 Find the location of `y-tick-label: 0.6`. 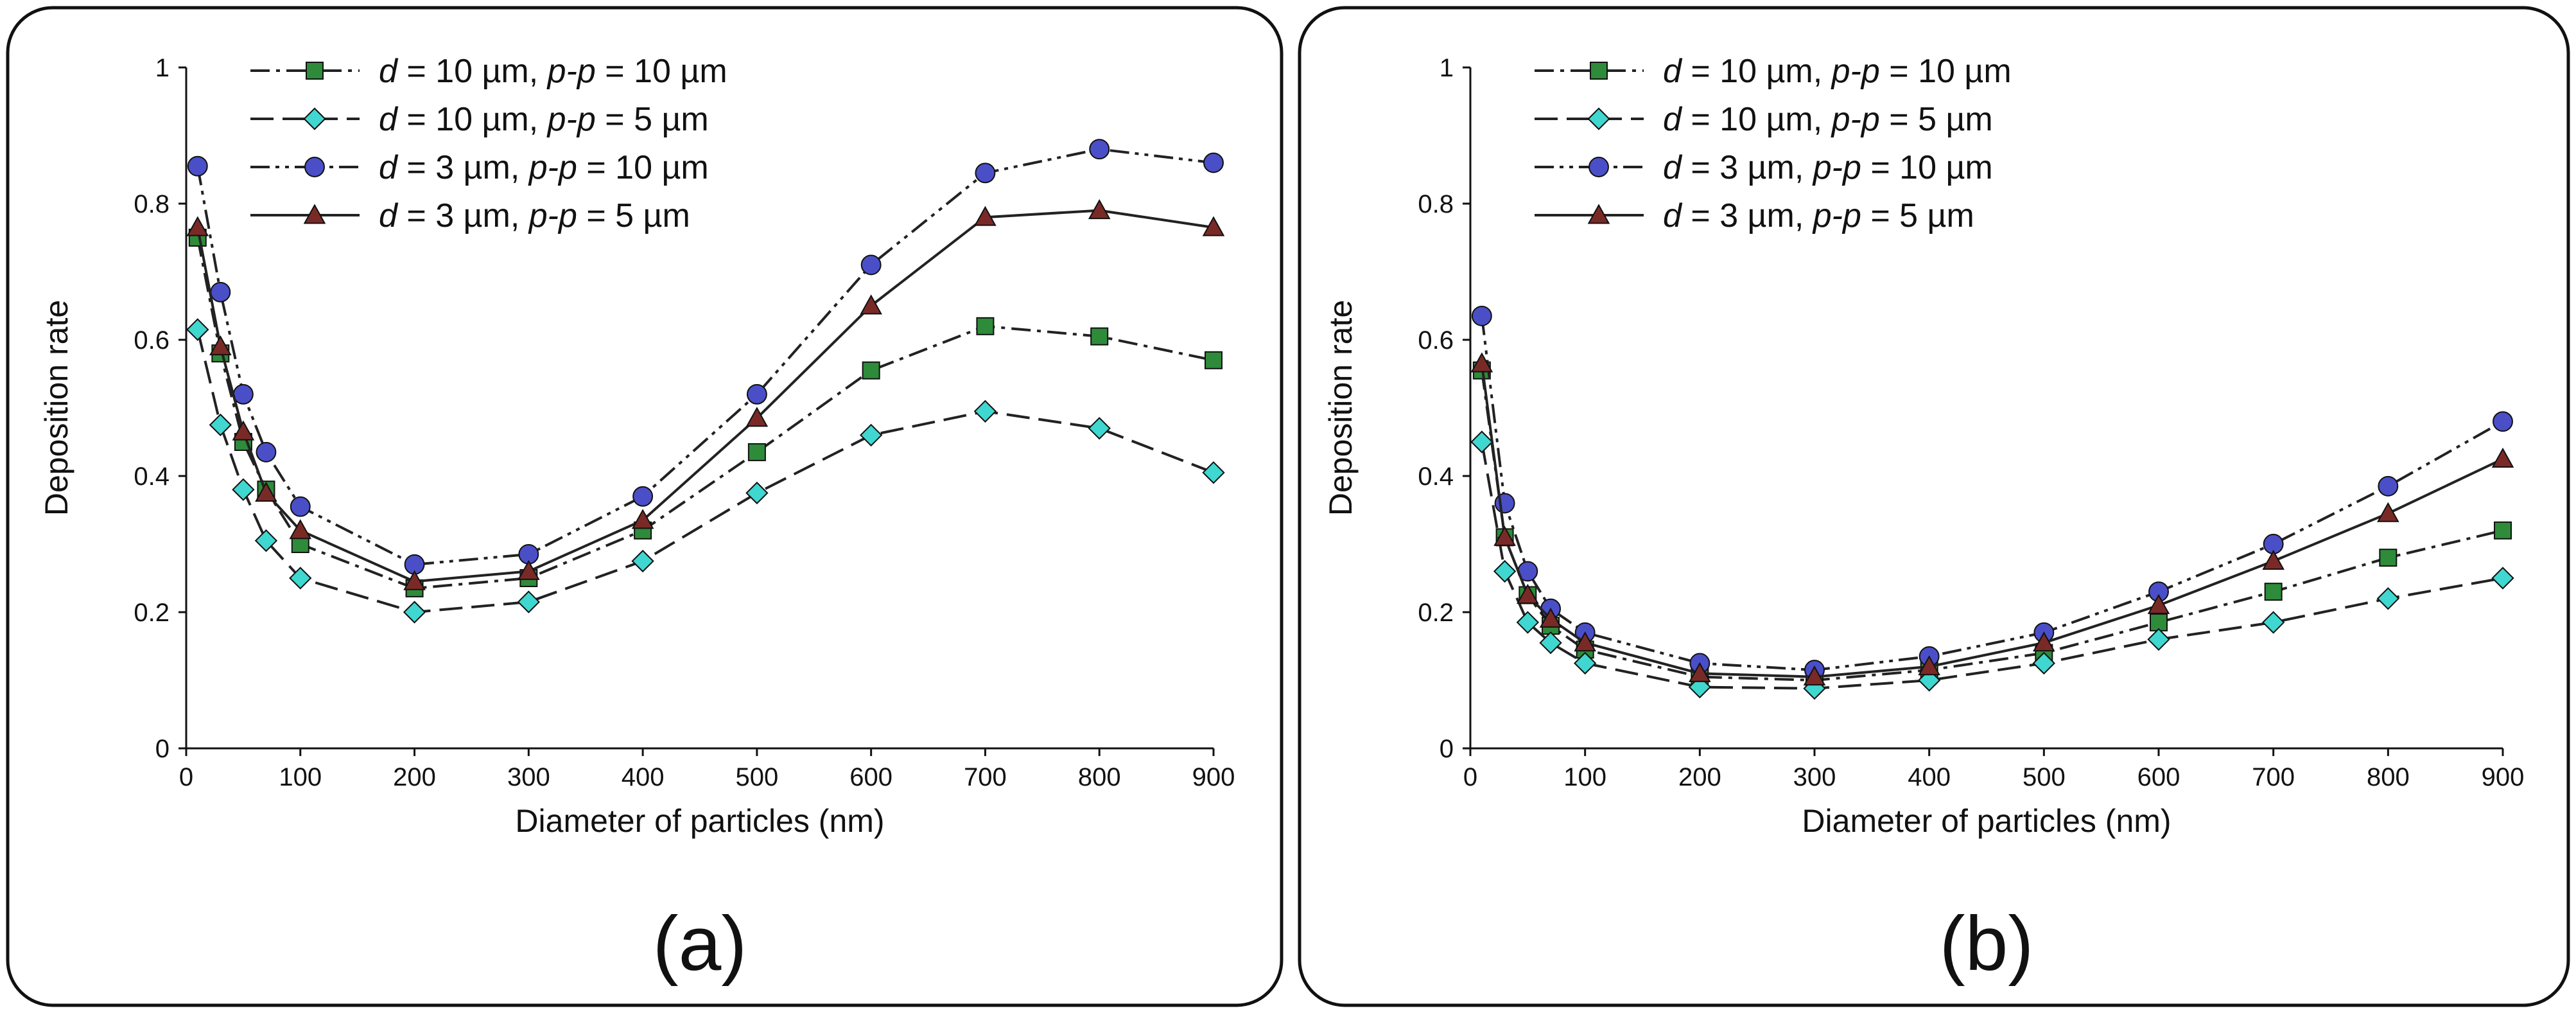

y-tick-label: 0.6 is located at coordinates (1436, 340).